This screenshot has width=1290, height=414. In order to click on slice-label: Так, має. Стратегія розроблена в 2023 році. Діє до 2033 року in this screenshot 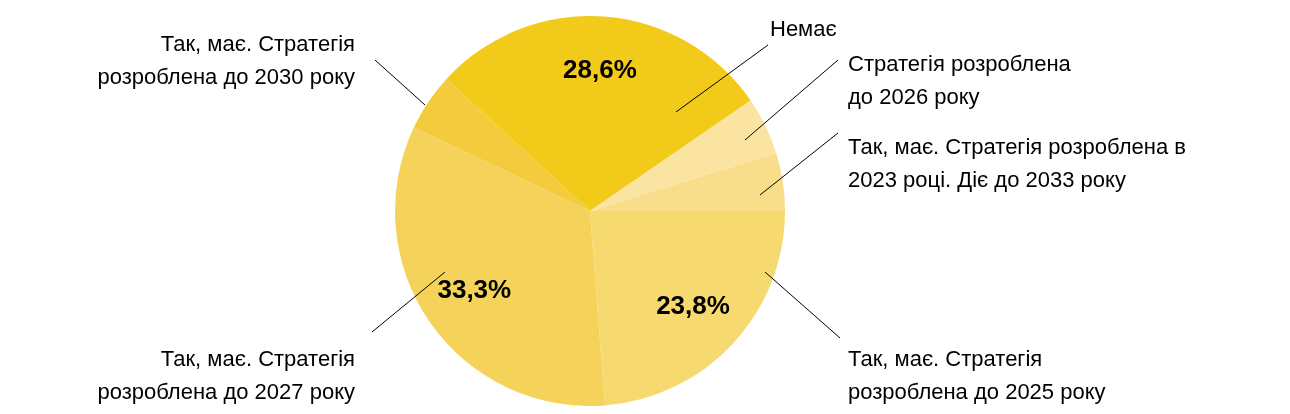, I will do `click(1017, 163)`.